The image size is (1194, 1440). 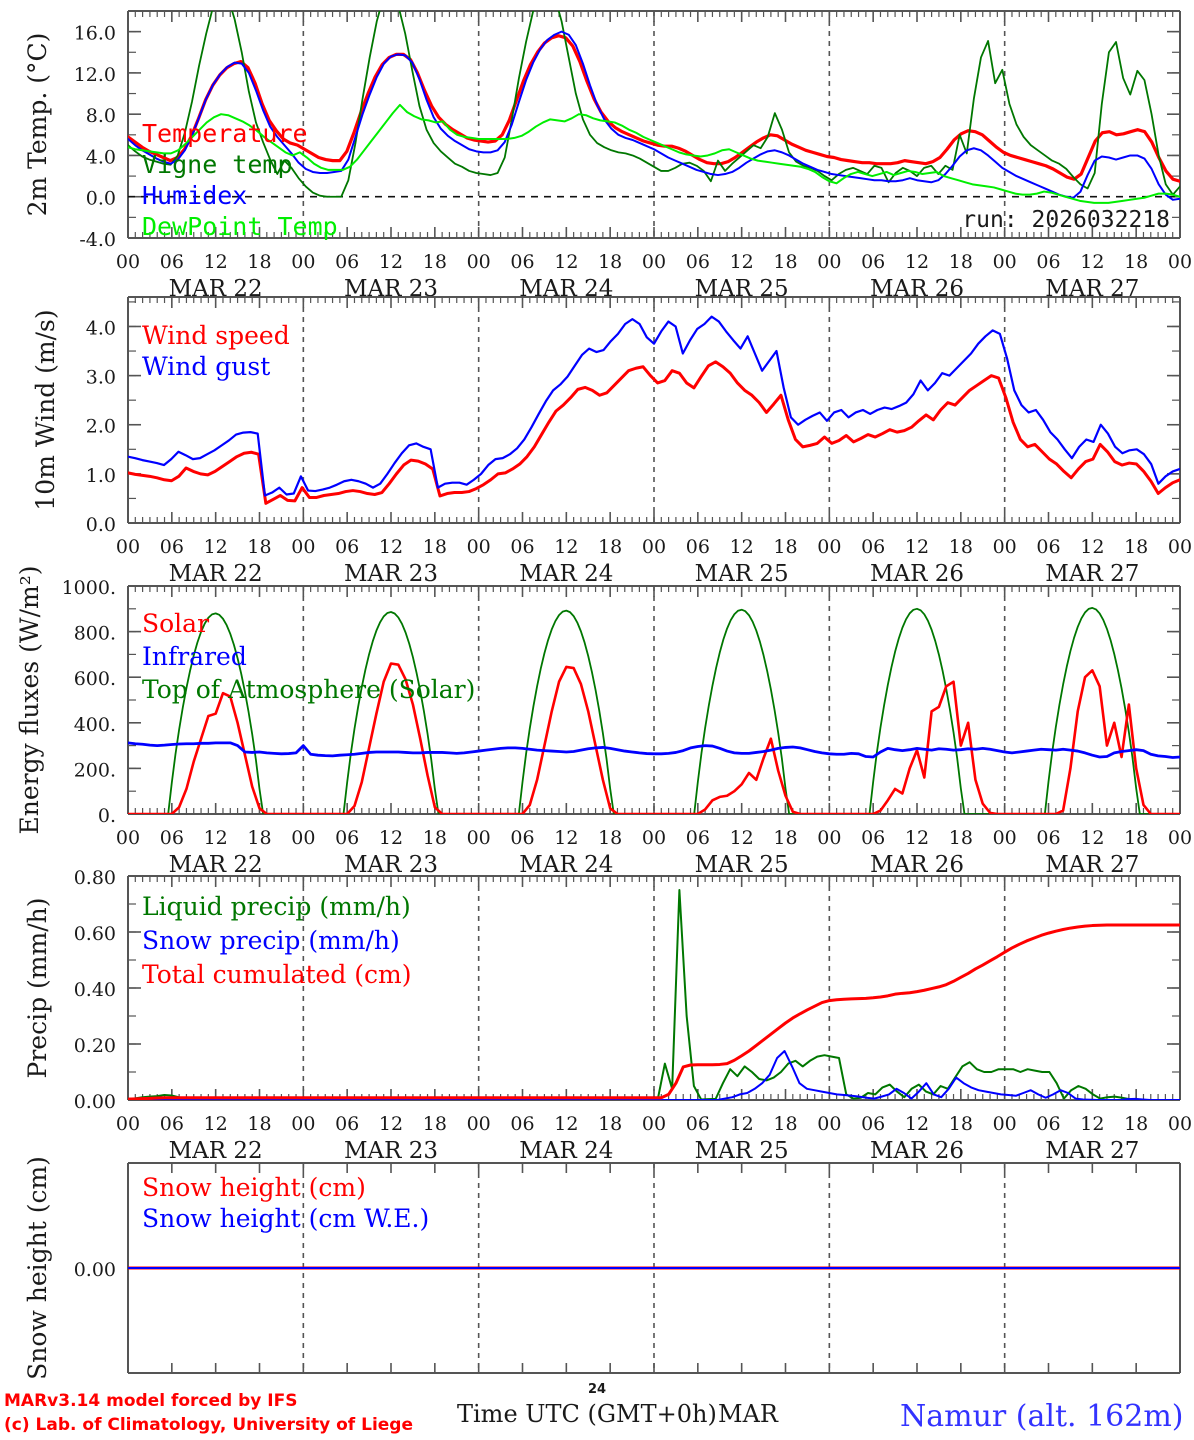 What do you see at coordinates (254, 1187) in the screenshot?
I see `legend-item-snow-height-cm: Snow height (cm)` at bounding box center [254, 1187].